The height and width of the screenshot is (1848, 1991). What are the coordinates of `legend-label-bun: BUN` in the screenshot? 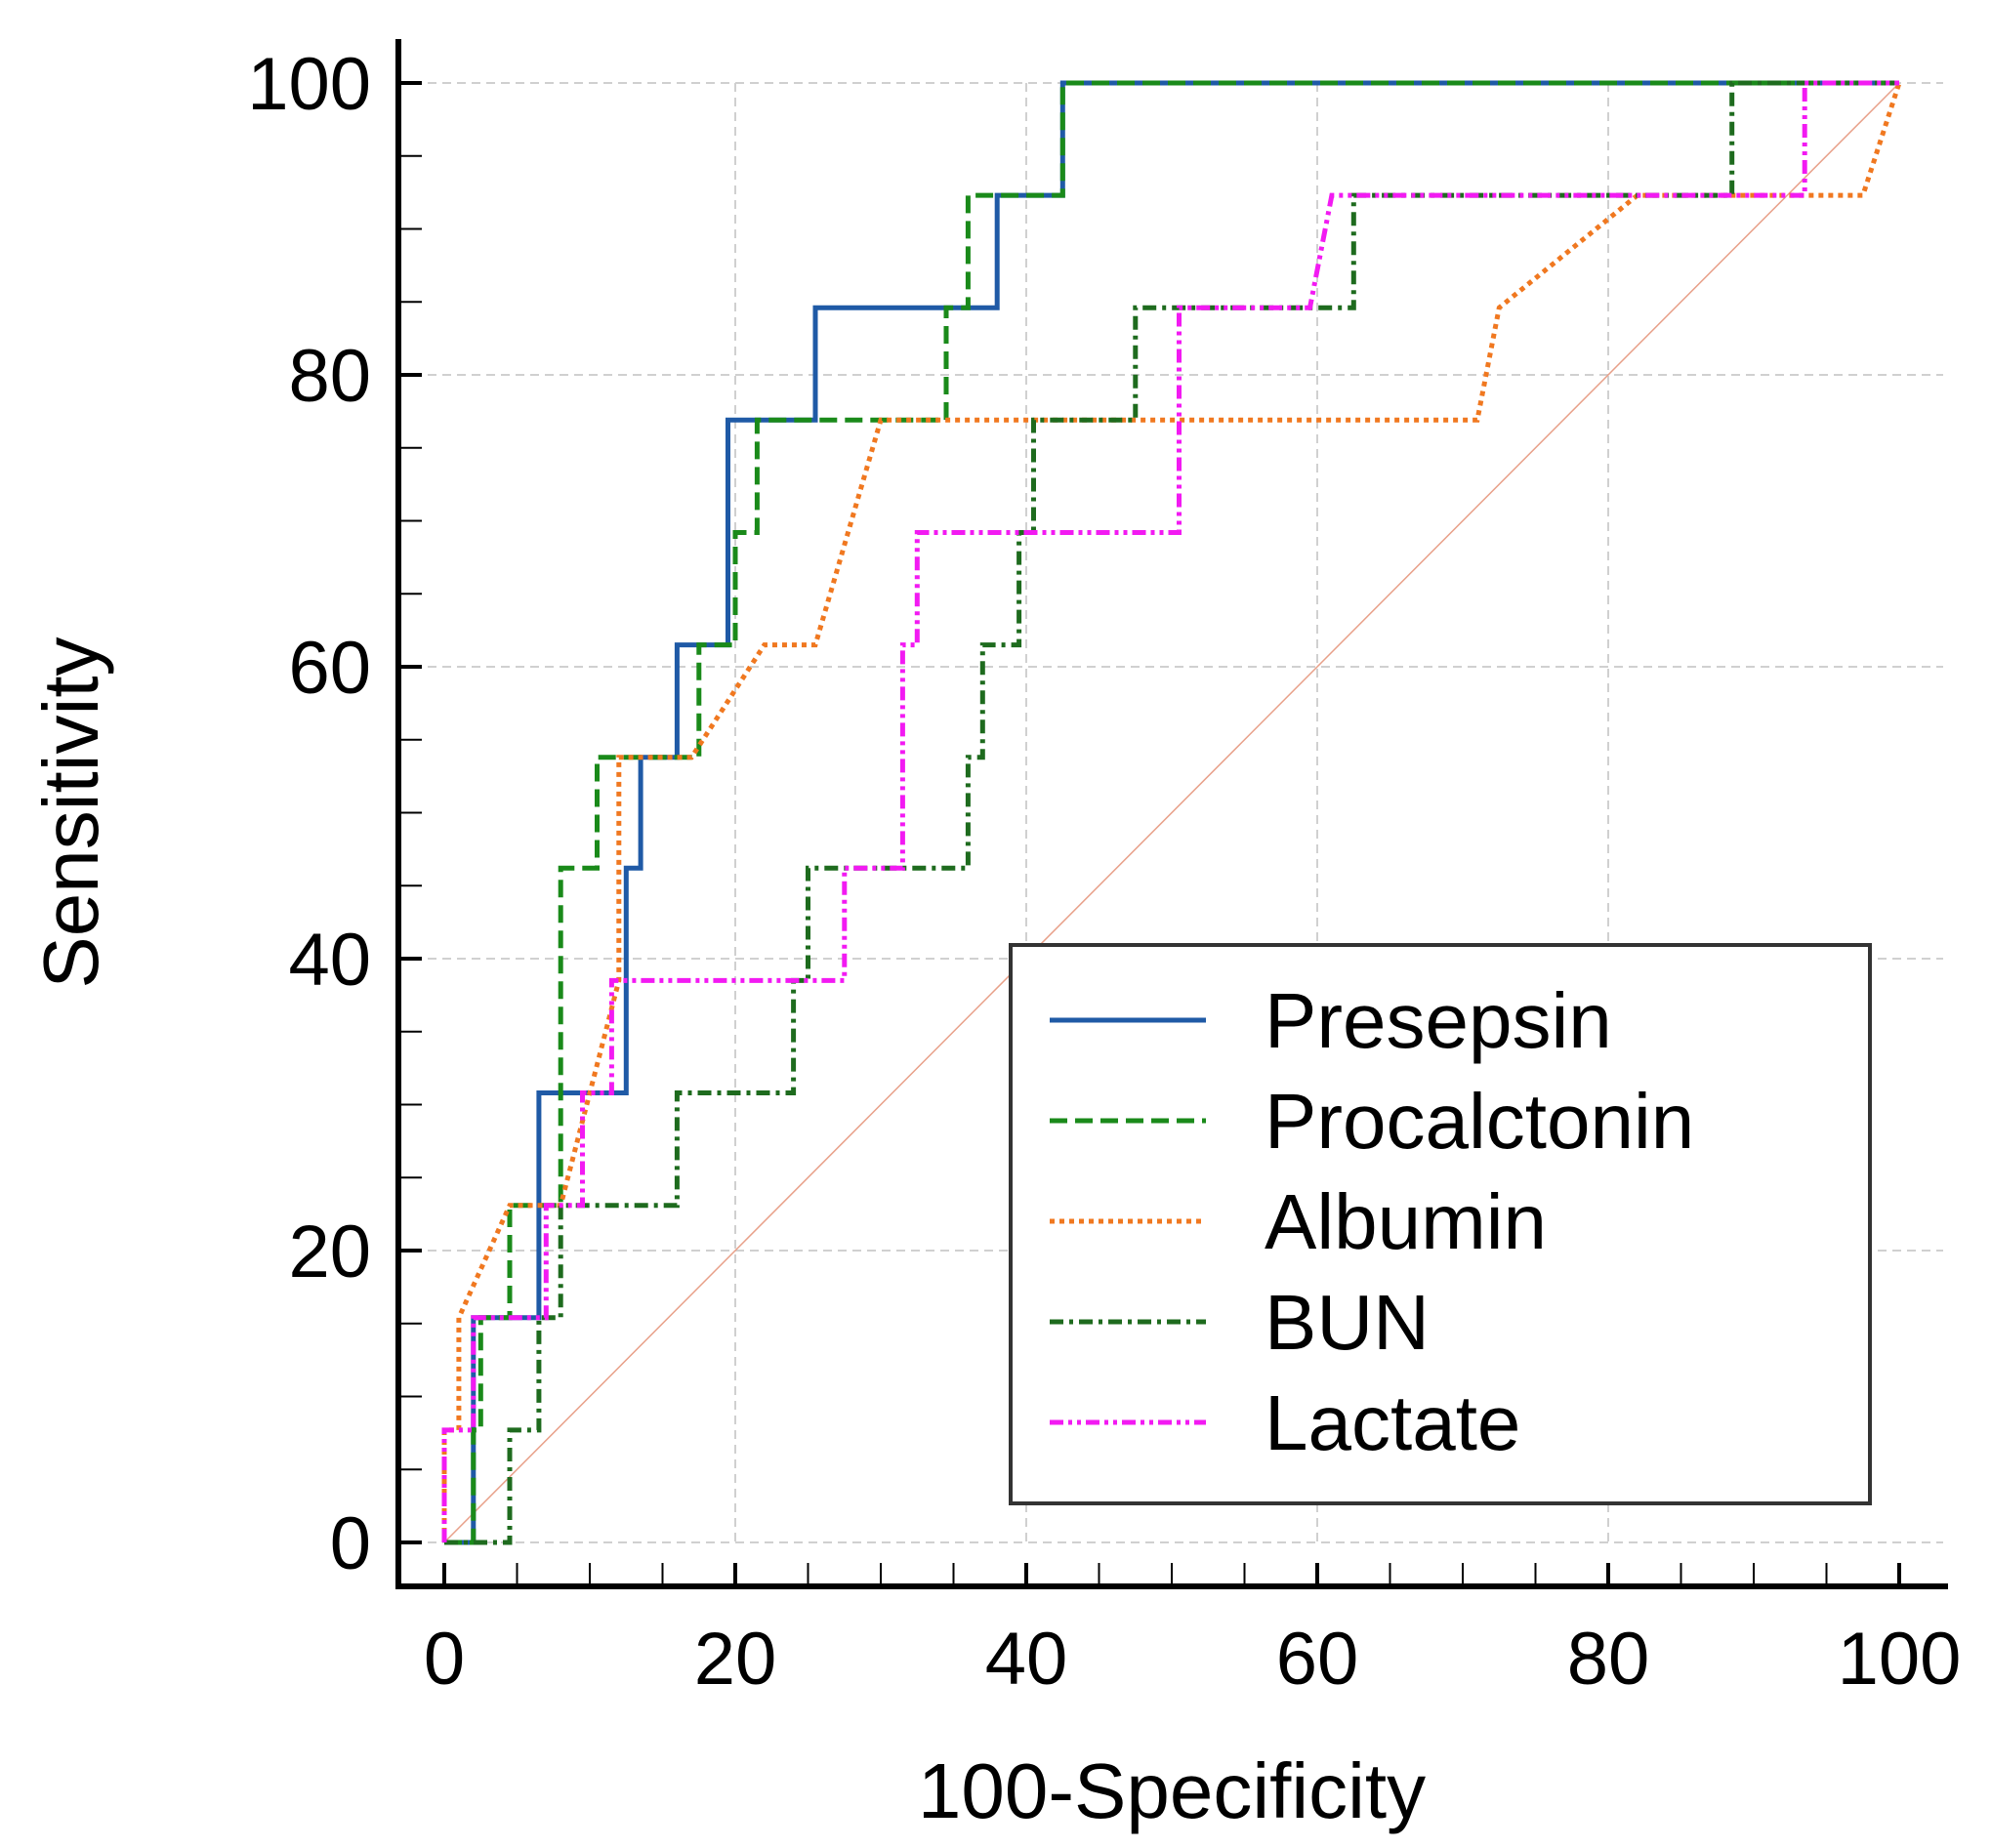 It's located at (1347, 1322).